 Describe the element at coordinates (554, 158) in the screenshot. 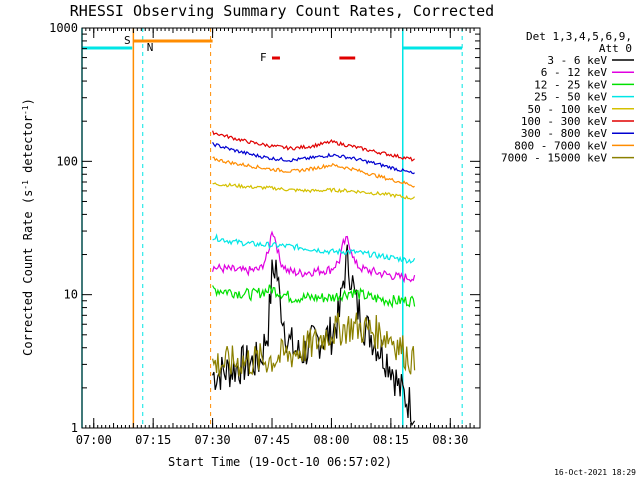

I see `legend-label: 7000 - 15000 keV` at that location.